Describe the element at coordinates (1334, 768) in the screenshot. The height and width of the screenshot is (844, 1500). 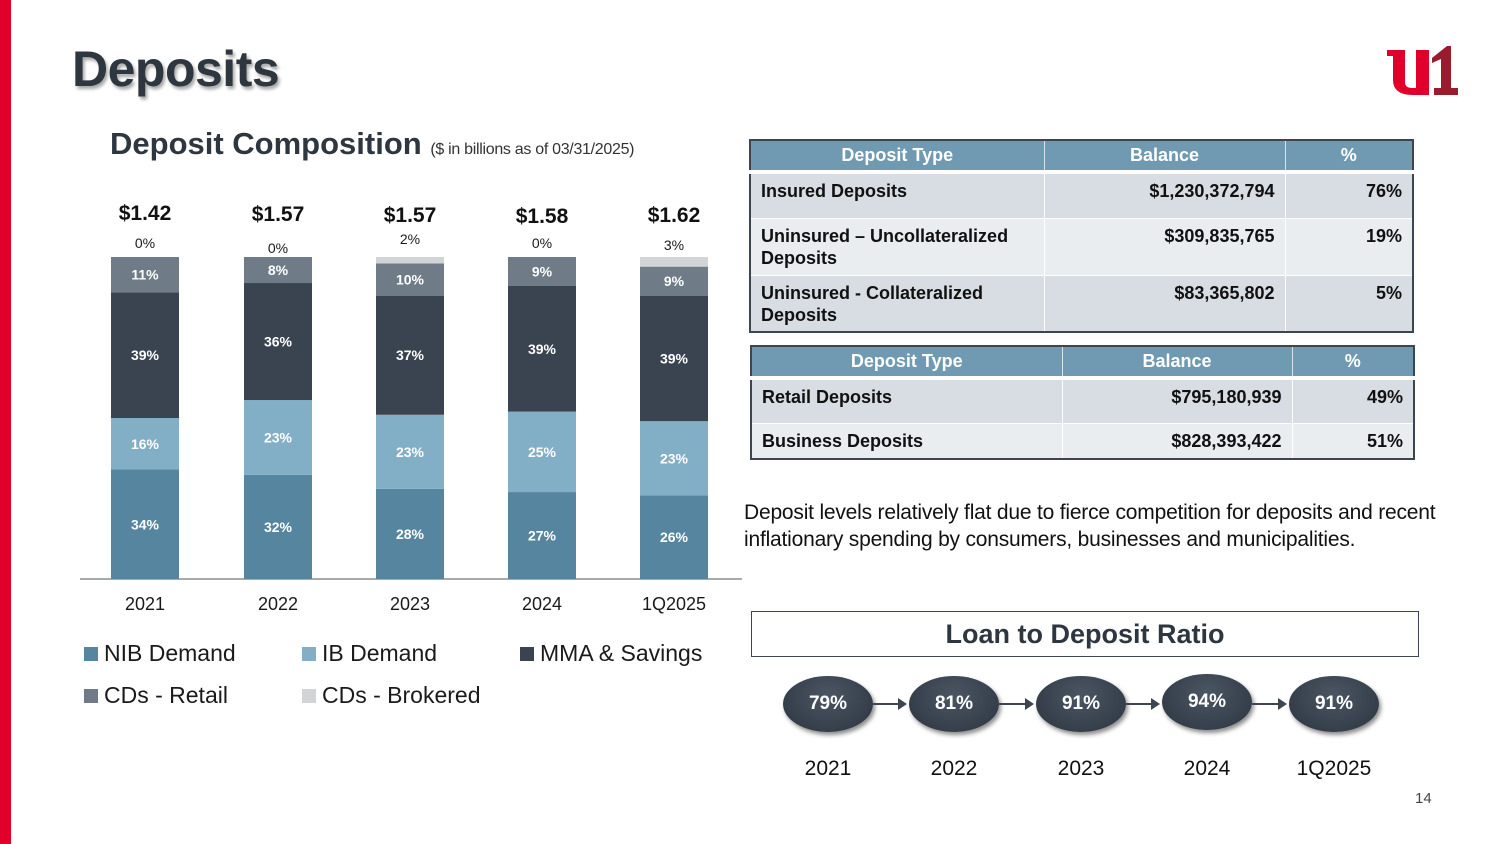
I see `ltd-year-label: 1Q2025` at that location.